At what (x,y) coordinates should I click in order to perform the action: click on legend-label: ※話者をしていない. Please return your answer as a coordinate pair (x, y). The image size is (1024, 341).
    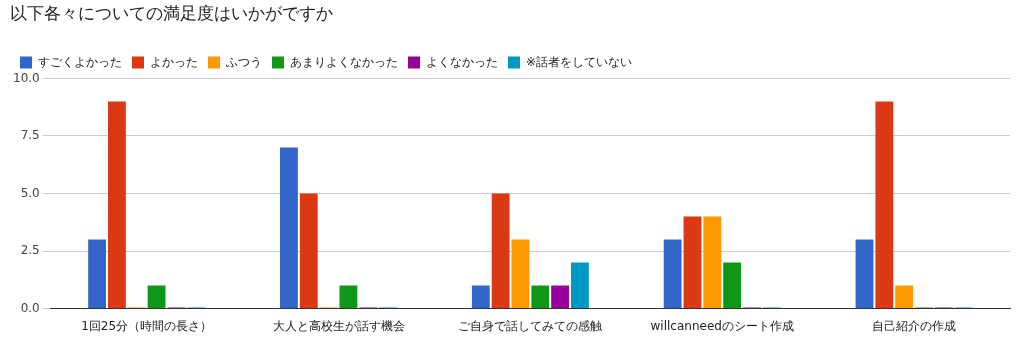
    Looking at the image, I should click on (579, 61).